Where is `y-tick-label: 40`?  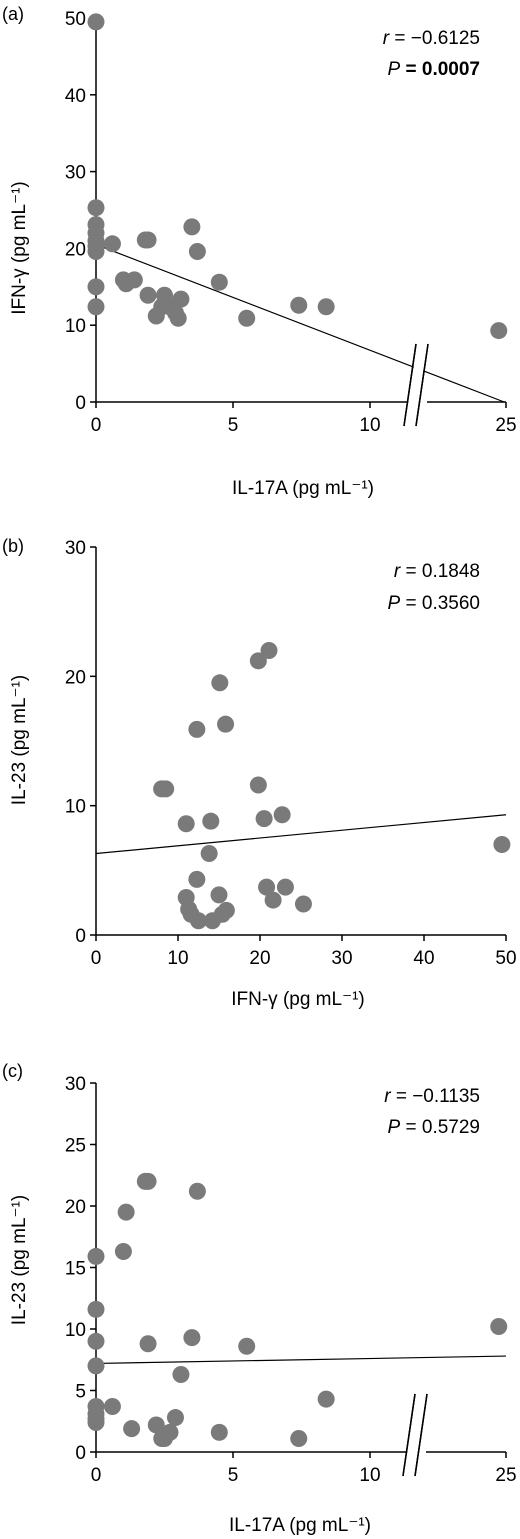
y-tick-label: 40 is located at coordinates (75, 96).